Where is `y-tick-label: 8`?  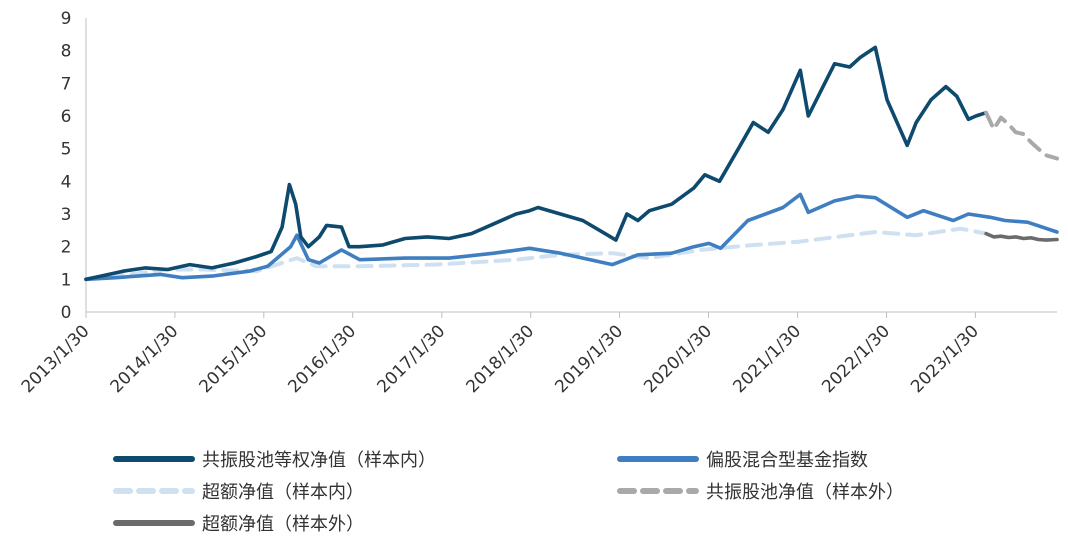
y-tick-label: 8 is located at coordinates (66, 52).